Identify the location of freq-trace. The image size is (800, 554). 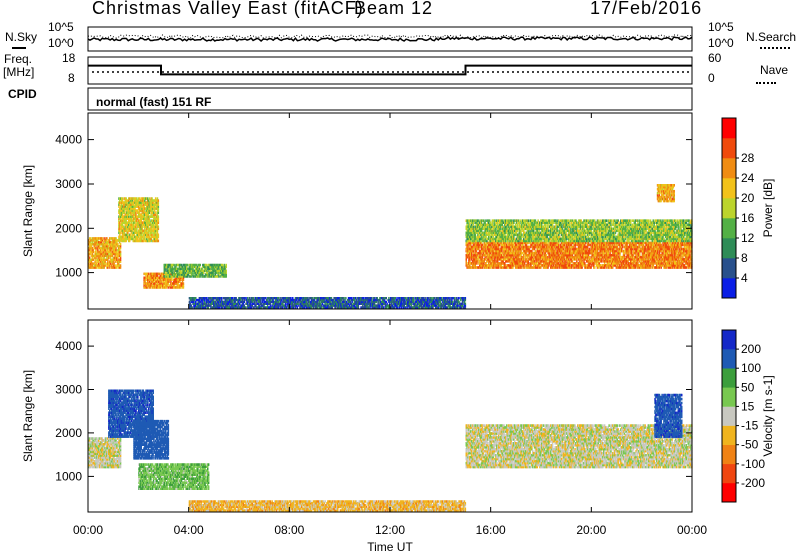
(390, 70).